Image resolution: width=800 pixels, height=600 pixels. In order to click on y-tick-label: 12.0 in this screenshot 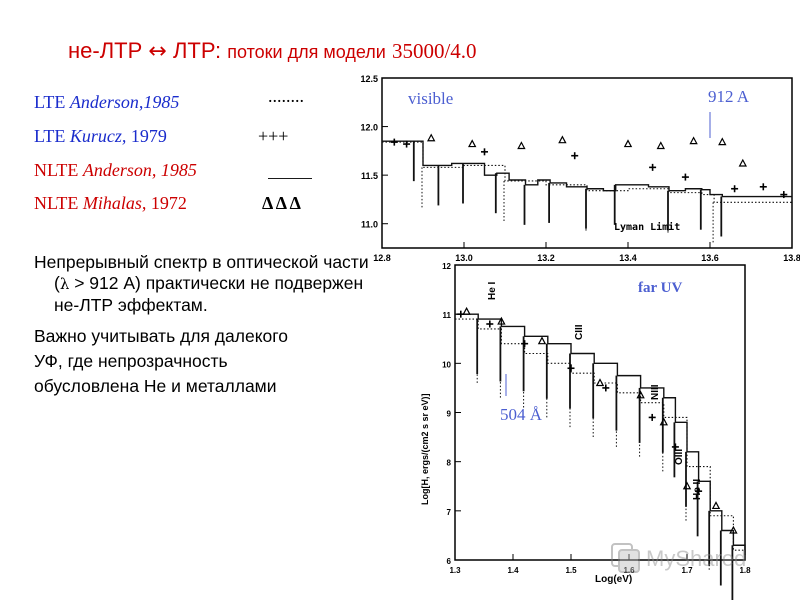, I will do `click(369, 128)`.